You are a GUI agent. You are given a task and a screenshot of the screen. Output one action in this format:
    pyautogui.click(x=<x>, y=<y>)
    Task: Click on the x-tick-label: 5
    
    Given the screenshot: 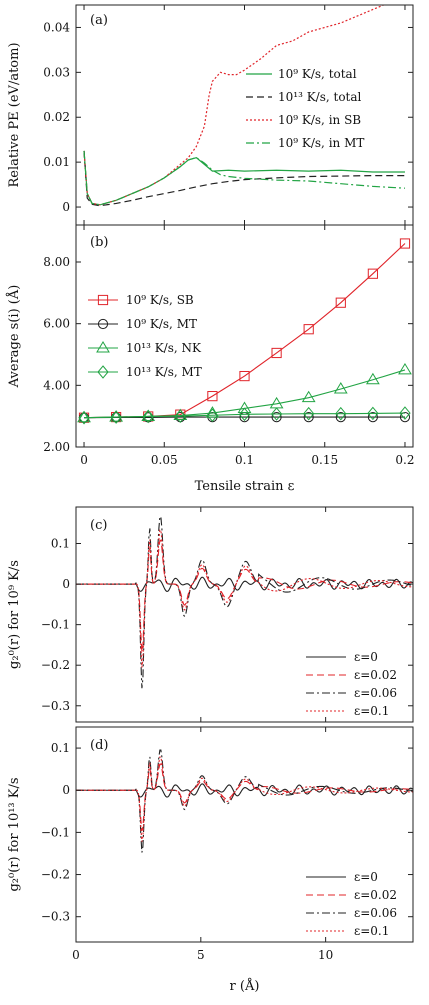 What is the action you would take?
    pyautogui.click(x=201, y=955)
    